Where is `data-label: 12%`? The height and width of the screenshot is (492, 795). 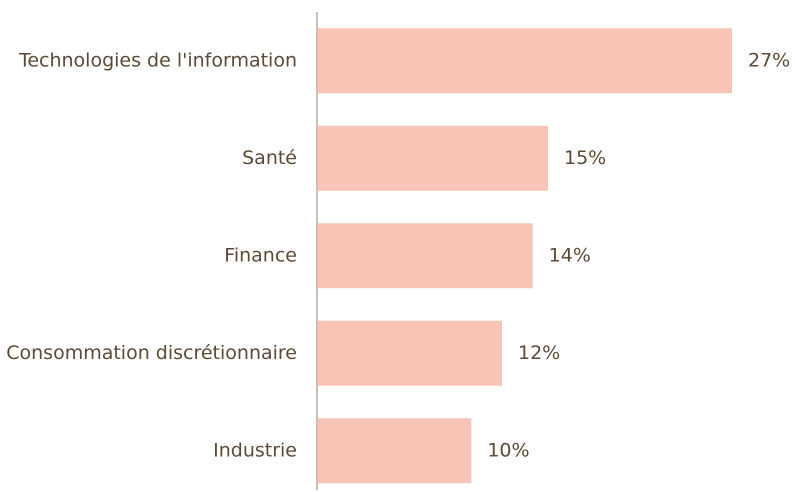
data-label: 12% is located at coordinates (539, 353).